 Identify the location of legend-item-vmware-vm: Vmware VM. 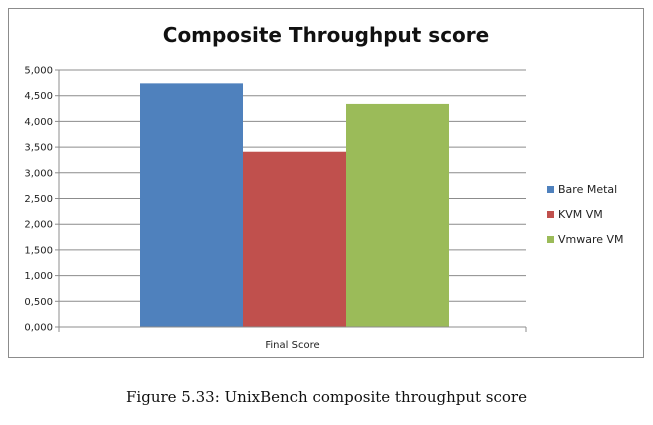
(585, 239).